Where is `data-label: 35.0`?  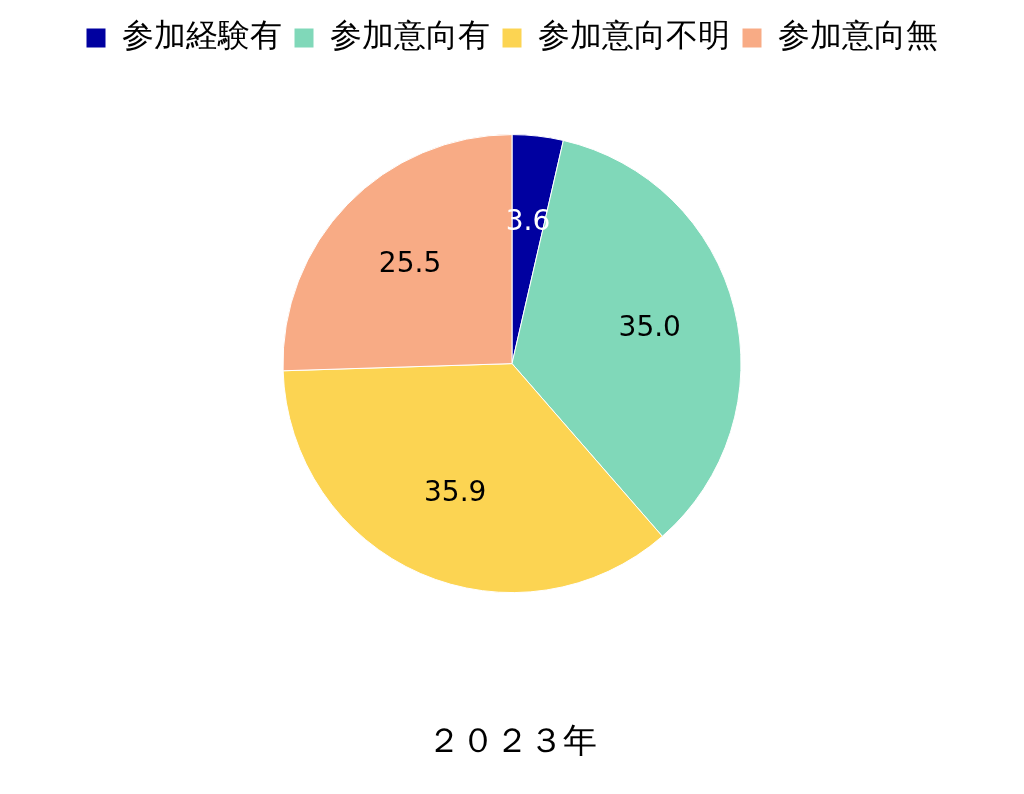
data-label: 35.0 is located at coordinates (649, 327).